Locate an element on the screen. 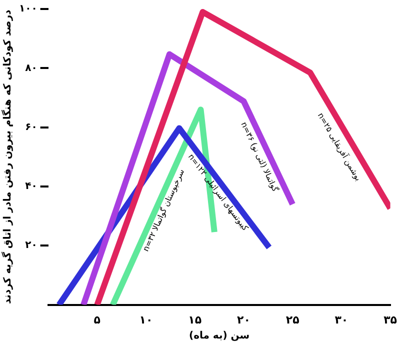 The height and width of the screenshot is (342, 400). y-tick-label: ۶۰ is located at coordinates (31, 127).